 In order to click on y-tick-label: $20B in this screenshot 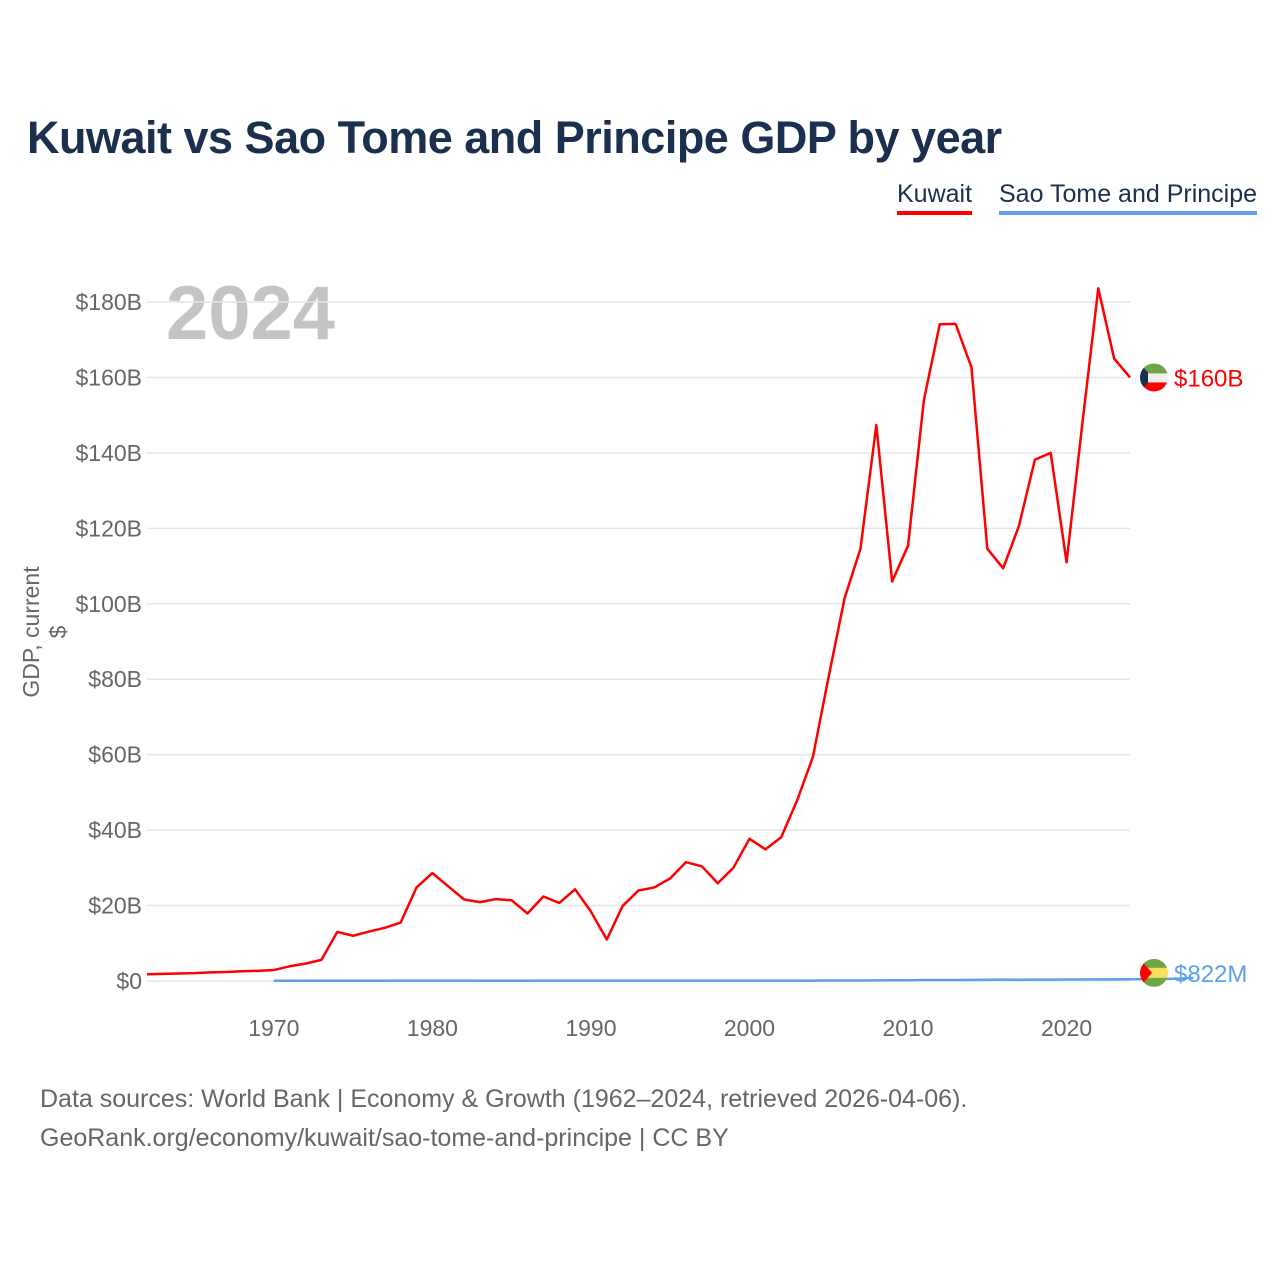, I will do `click(115, 906)`.